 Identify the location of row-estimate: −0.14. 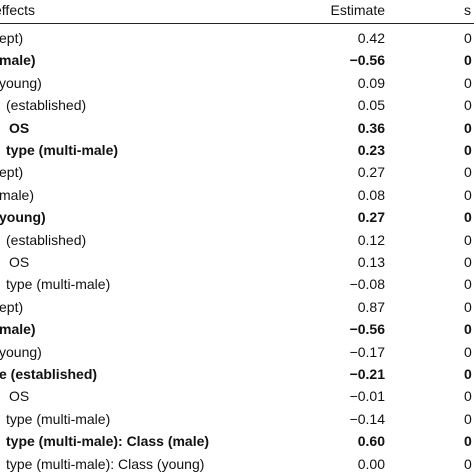
(367, 418).